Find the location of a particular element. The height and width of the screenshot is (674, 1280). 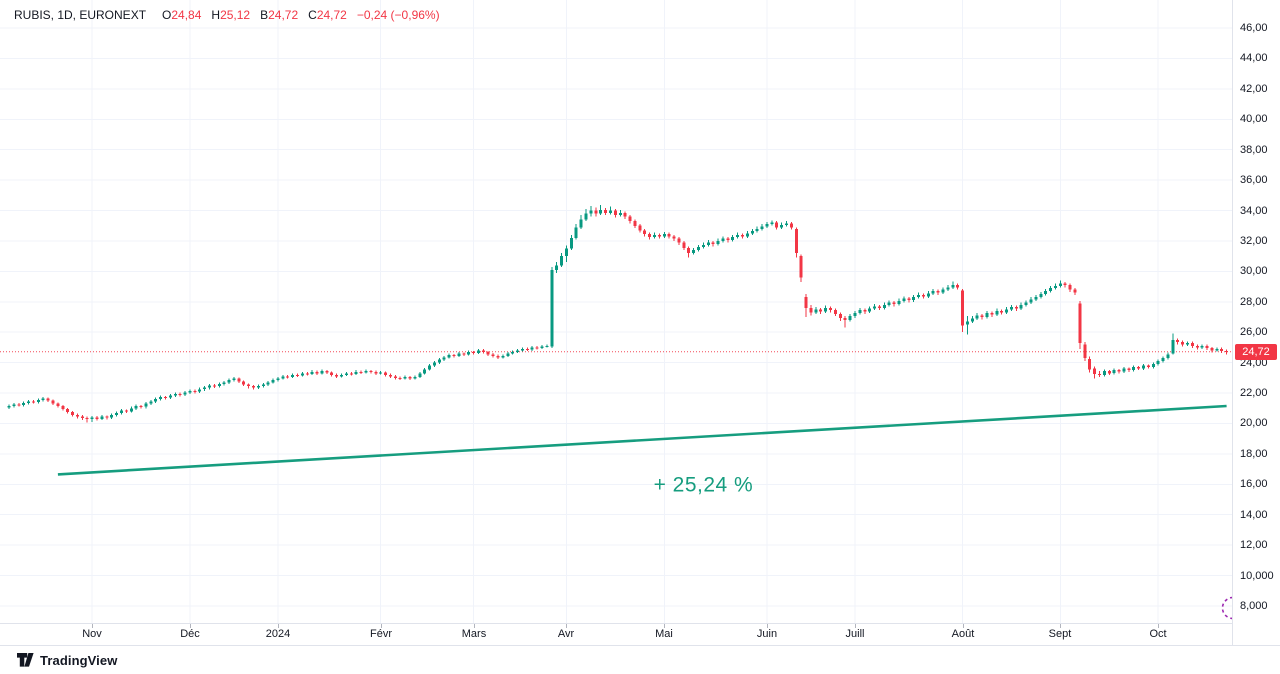

price-axis-label: 44,00 is located at coordinates (1254, 58).